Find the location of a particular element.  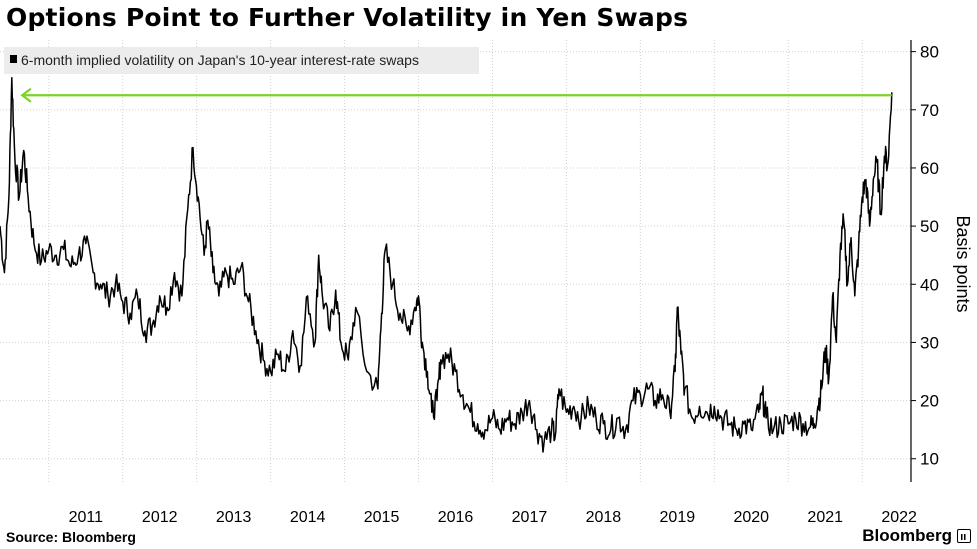

y-tick-label: 50 is located at coordinates (929, 226).